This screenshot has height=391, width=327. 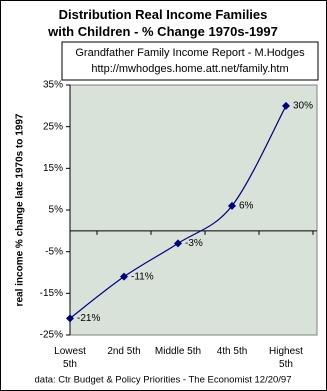 I want to click on y-tick-label: -15%, so click(x=51, y=293).